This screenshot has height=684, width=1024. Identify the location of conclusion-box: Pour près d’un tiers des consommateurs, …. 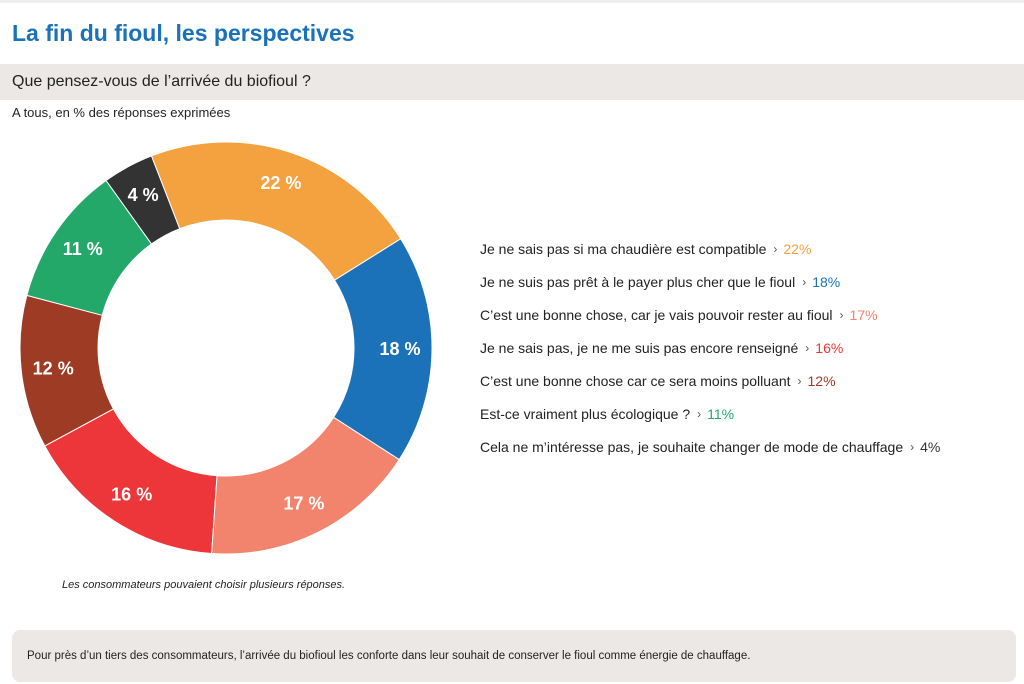
(514, 656).